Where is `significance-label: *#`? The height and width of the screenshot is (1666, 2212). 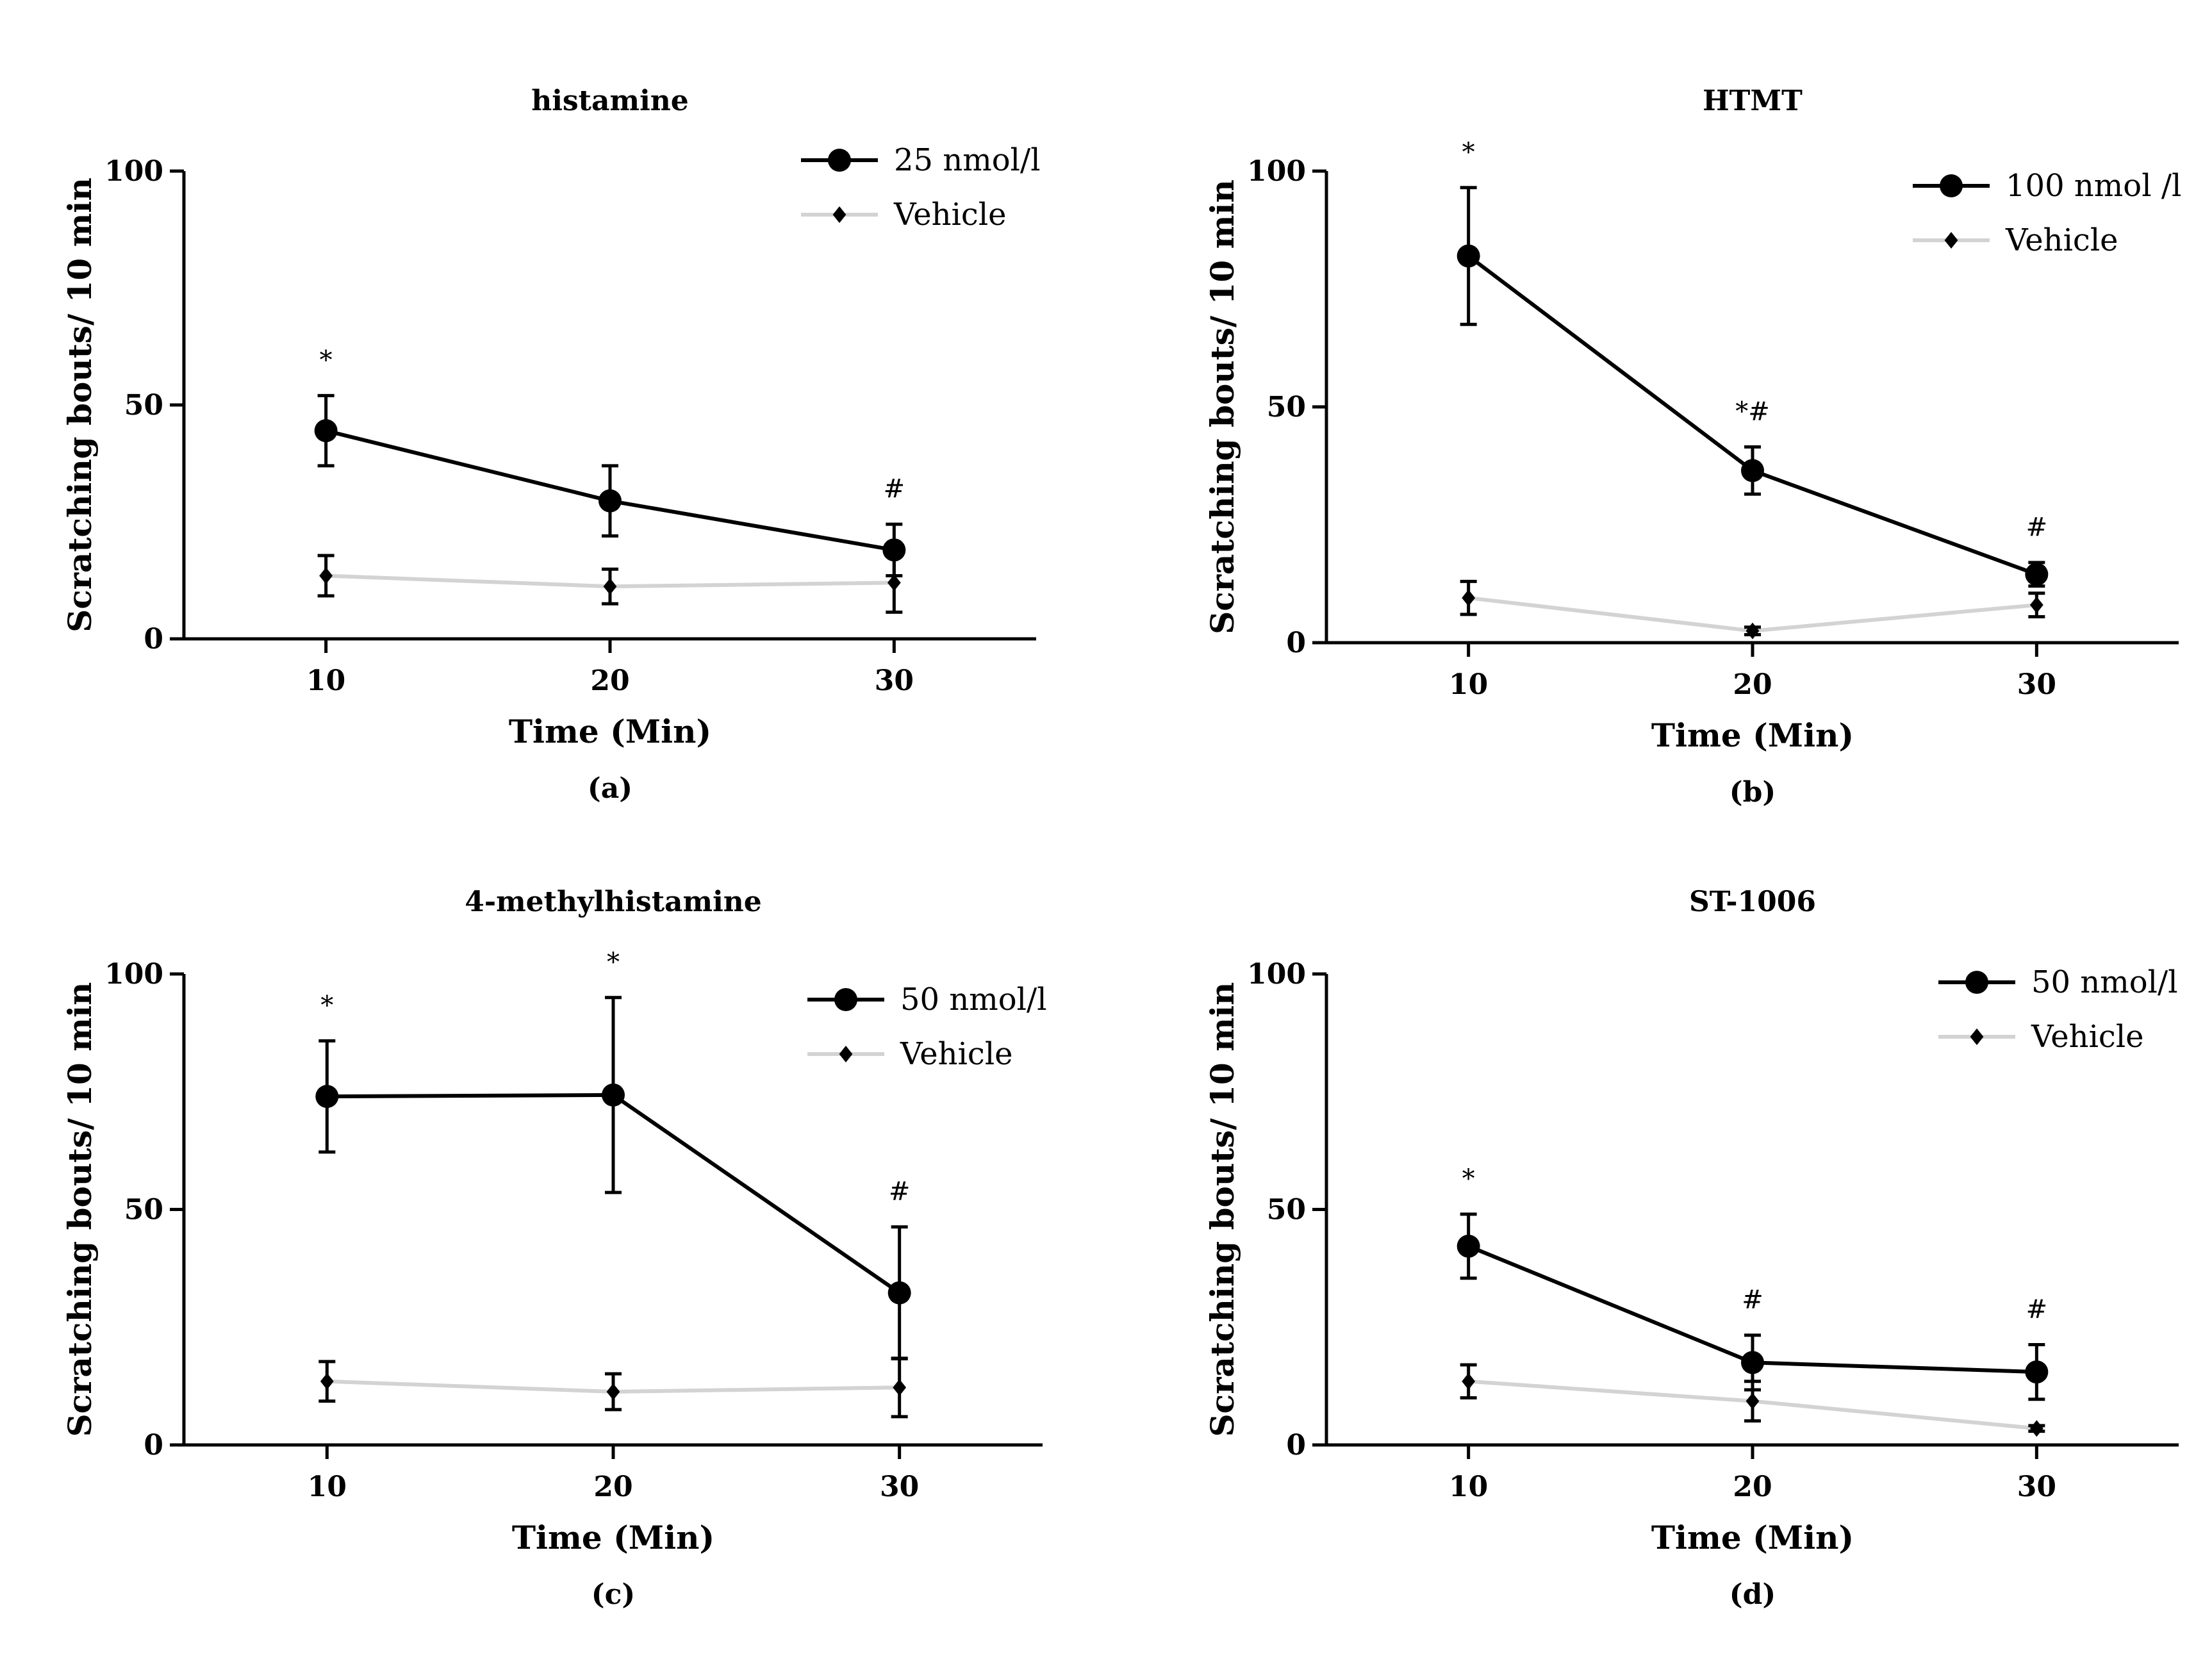
significance-label: *# is located at coordinates (1752, 412).